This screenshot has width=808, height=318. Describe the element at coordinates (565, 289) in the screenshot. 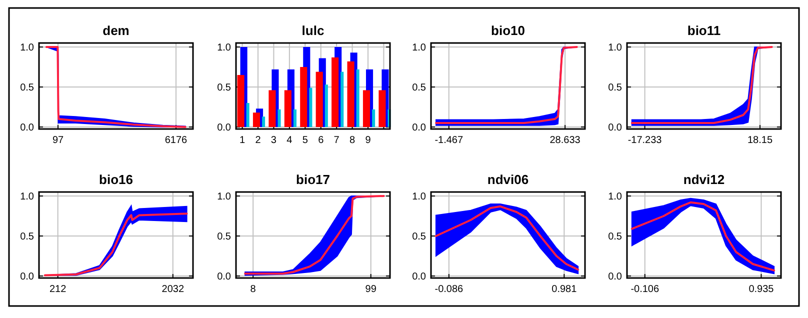

I see `x-tick-label: 0.981` at that location.